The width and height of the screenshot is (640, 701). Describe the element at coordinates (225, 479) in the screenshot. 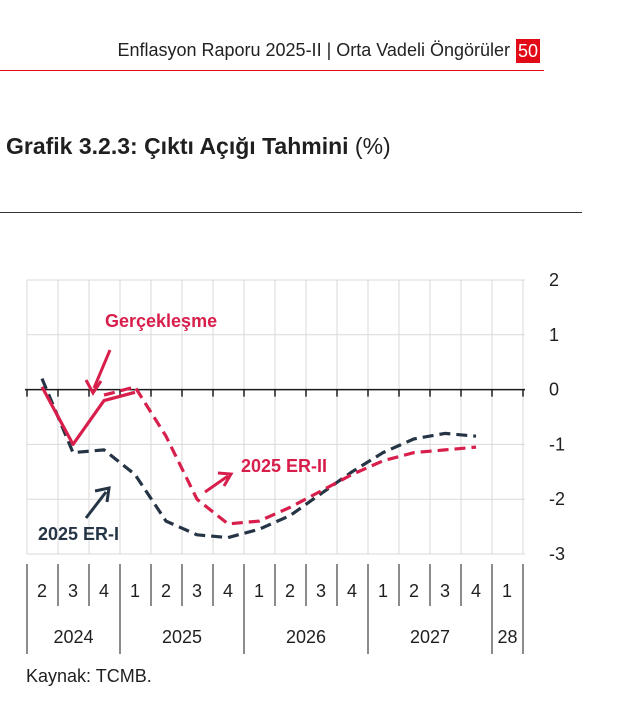

I see `arrowhead-2025-er-ii` at that location.